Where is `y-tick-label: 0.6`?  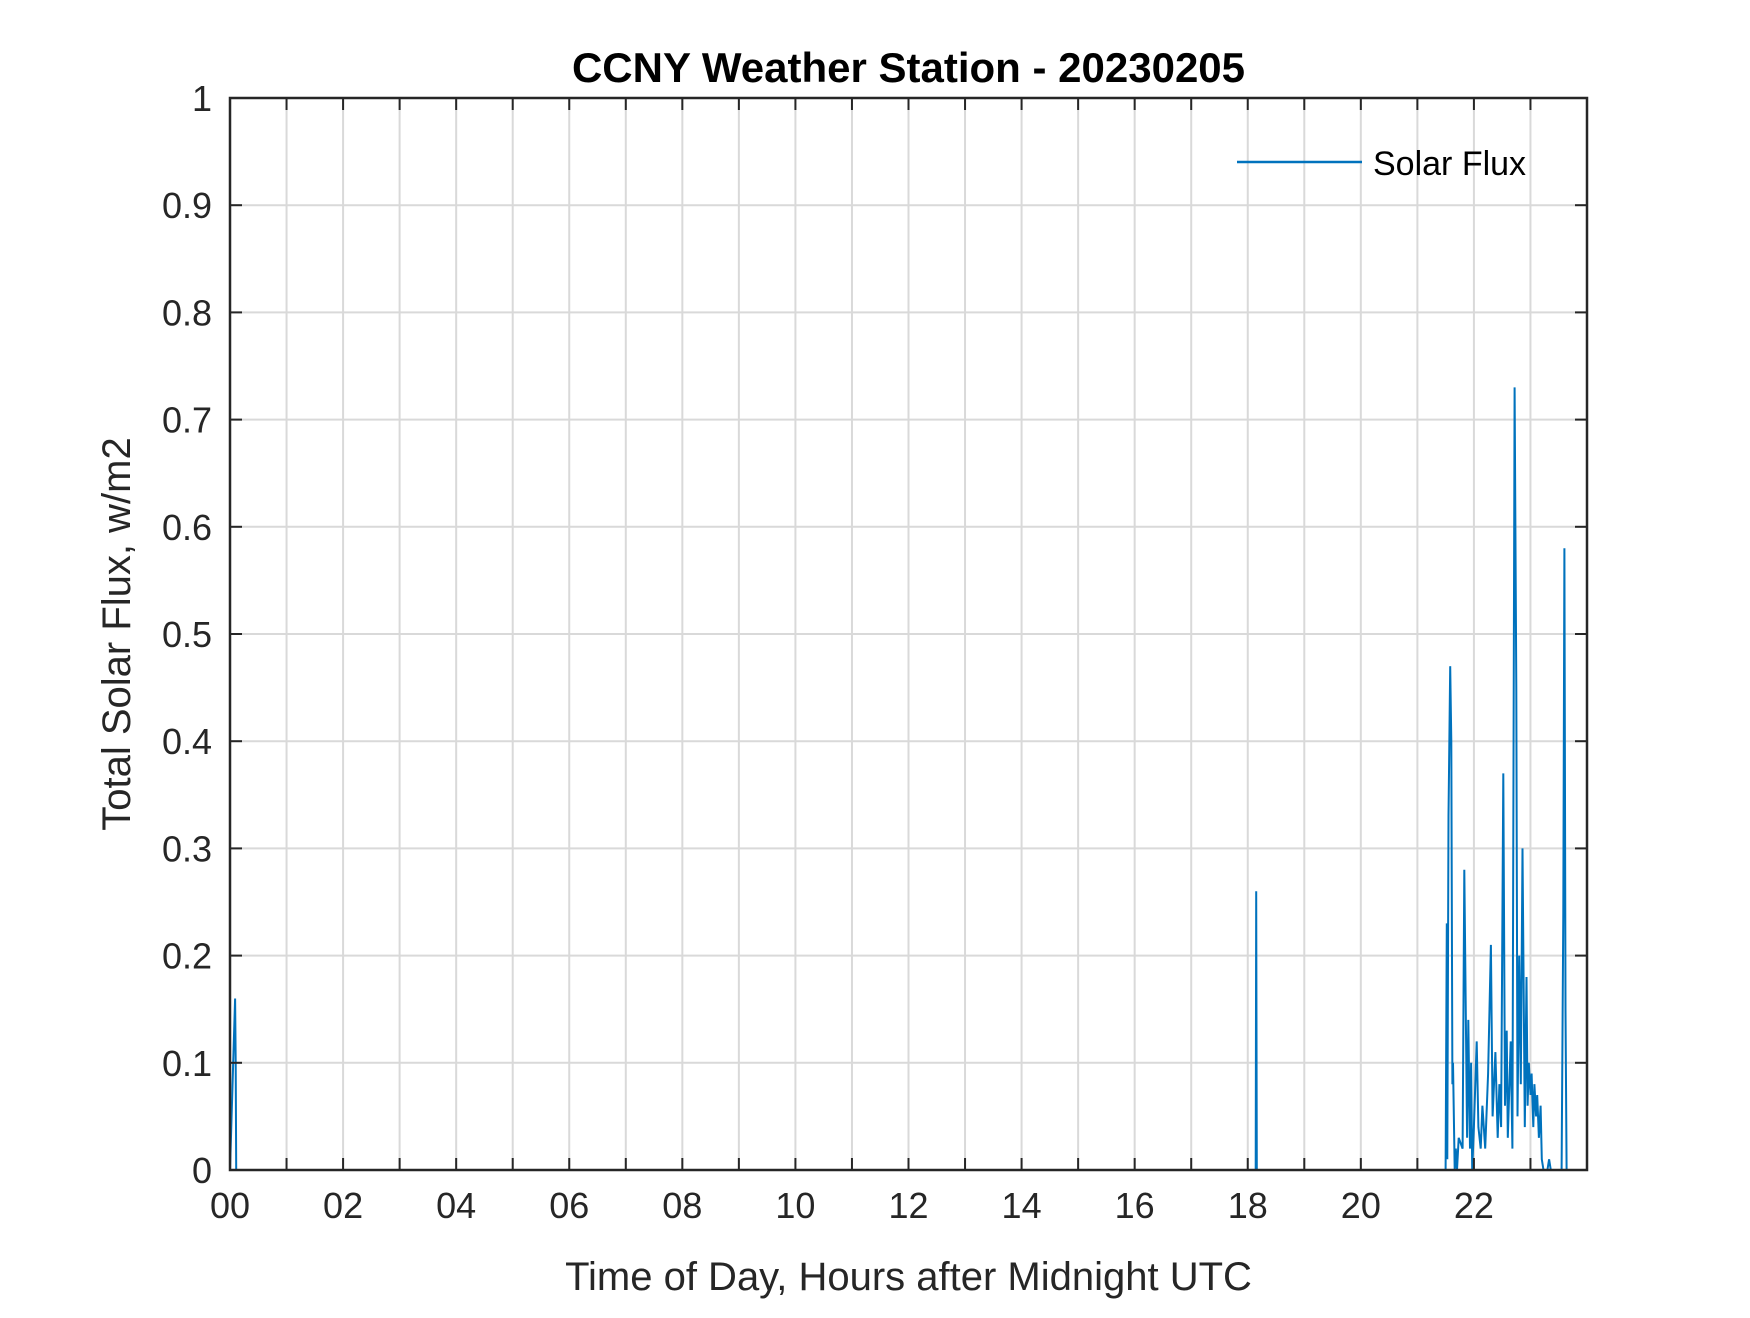 y-tick-label: 0.6 is located at coordinates (187, 527).